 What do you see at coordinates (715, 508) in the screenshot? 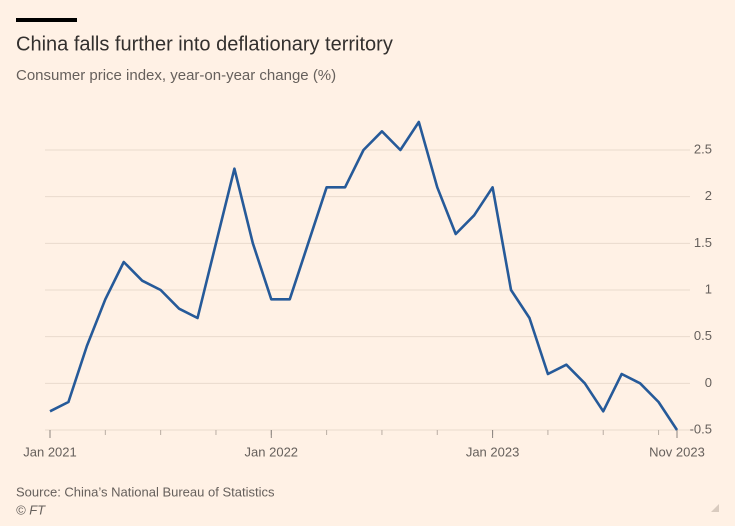
I see `corner-icon` at bounding box center [715, 508].